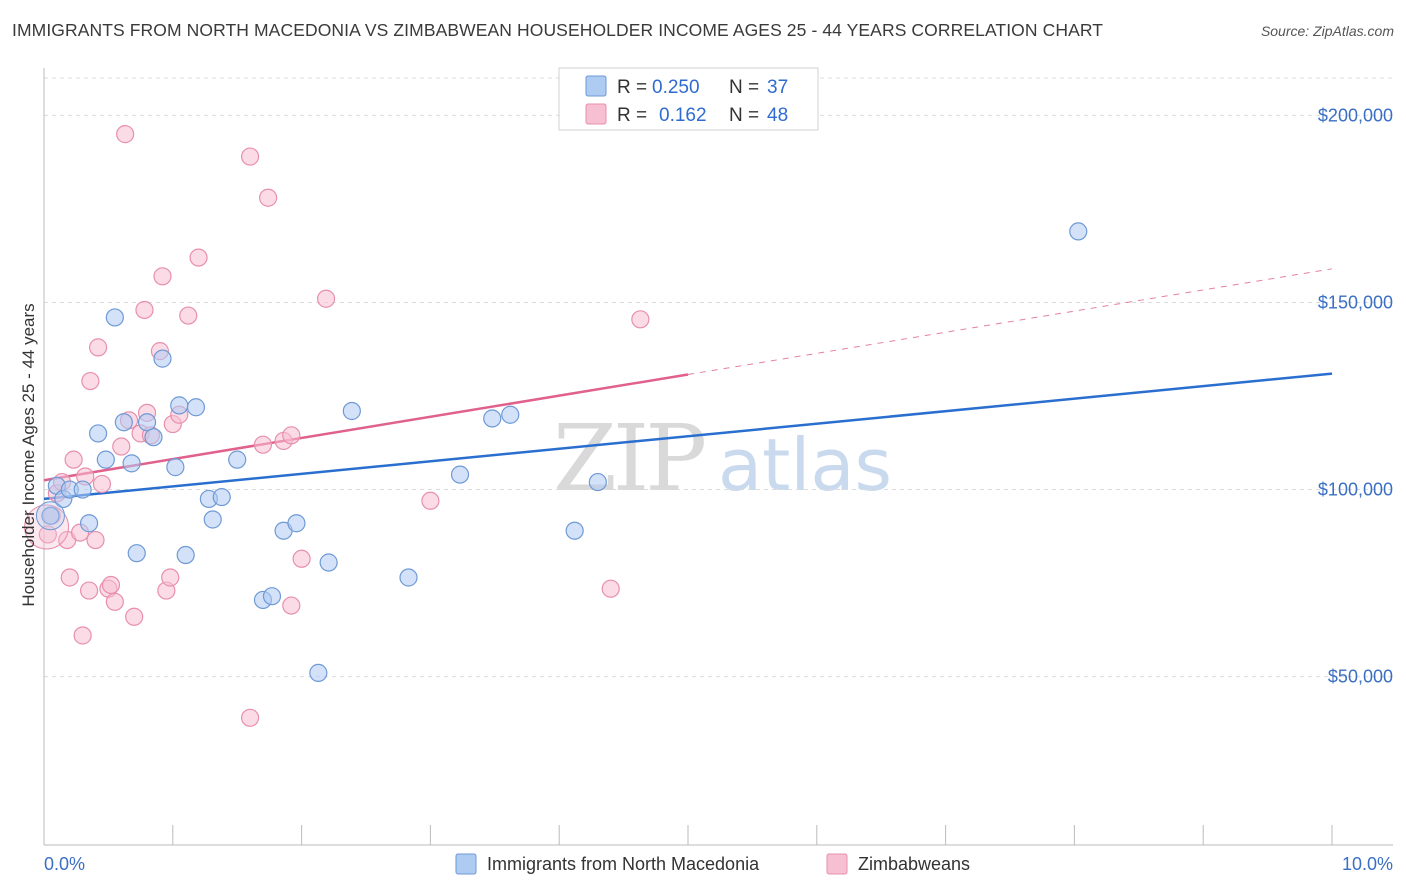 This screenshot has width=1406, height=892. I want to click on y-tick-label: $200,000, so click(1355, 115).